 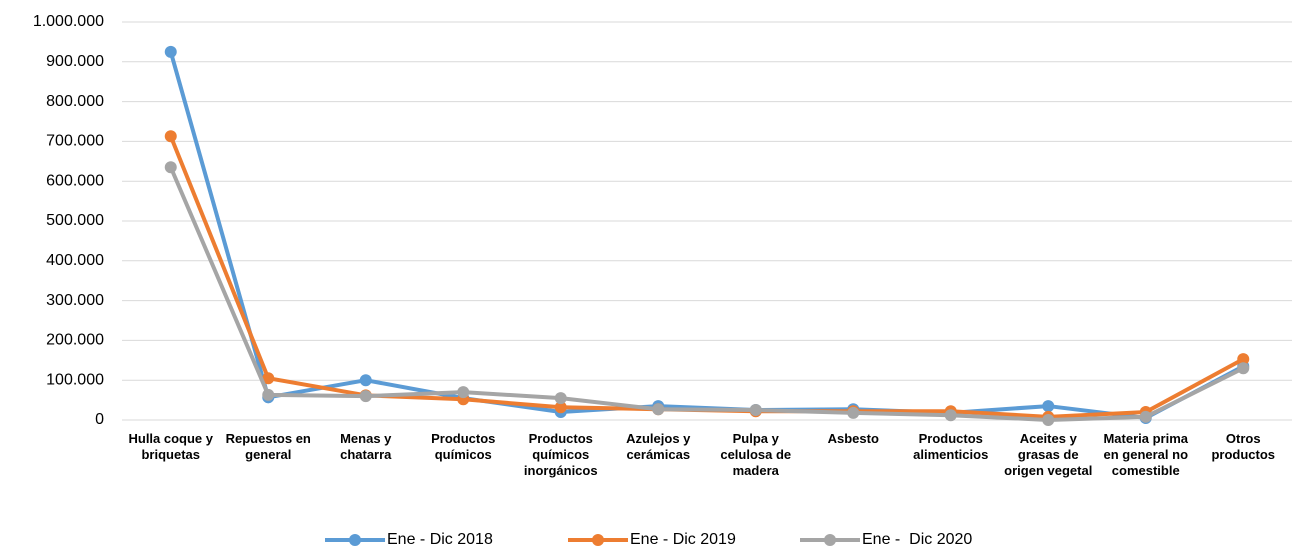 I want to click on y-tick-label: 900.000, so click(x=75, y=61).